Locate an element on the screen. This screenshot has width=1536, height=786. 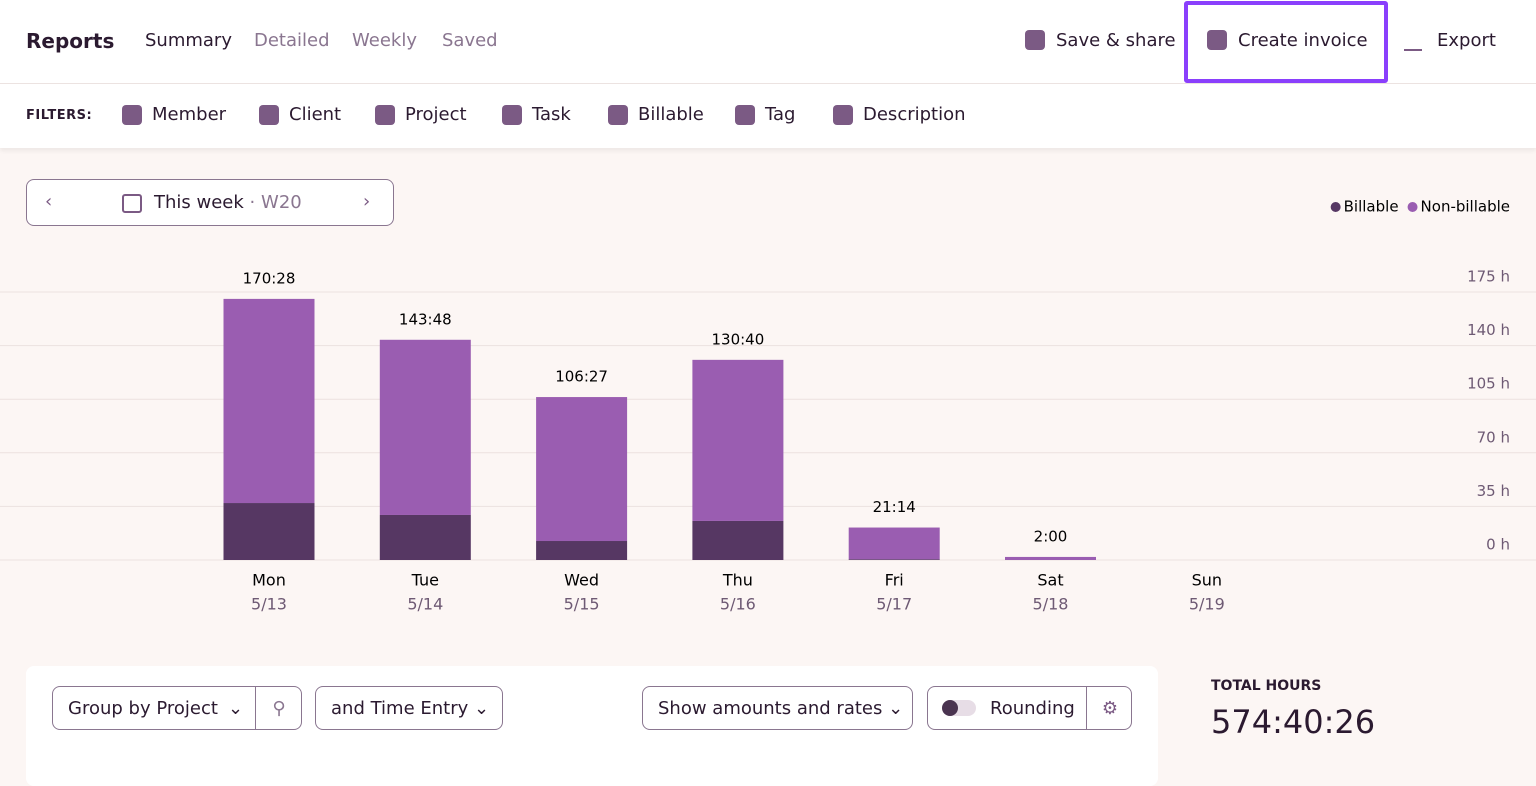
tab: Detailed is located at coordinates (292, 40).